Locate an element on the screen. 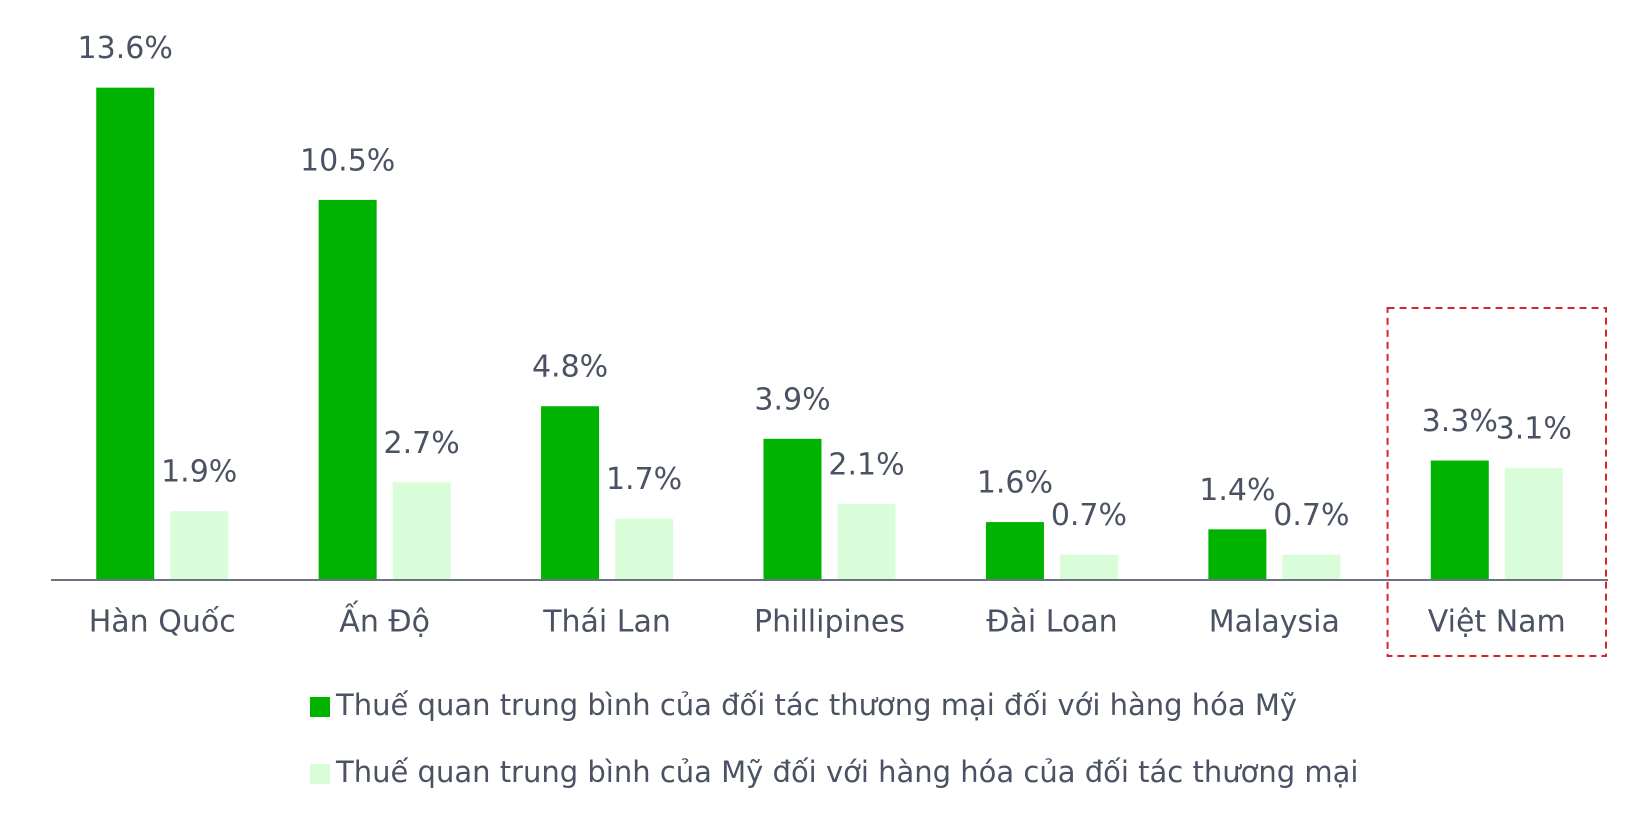 This screenshot has height=825, width=1650. x-tick-label: Hàn Quốc is located at coordinates (162, 622).